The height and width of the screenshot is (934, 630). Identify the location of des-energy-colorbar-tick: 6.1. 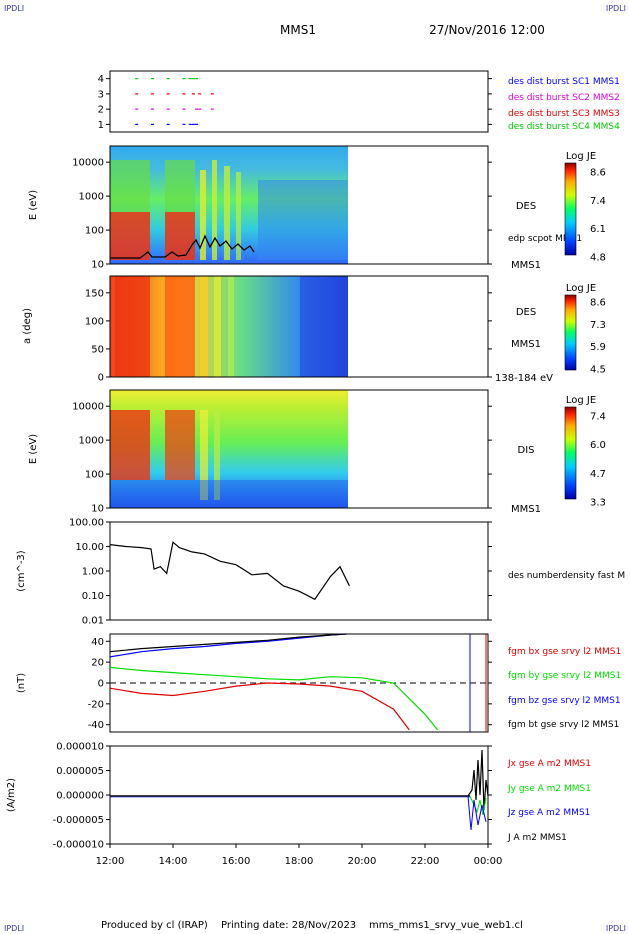
(598, 229).